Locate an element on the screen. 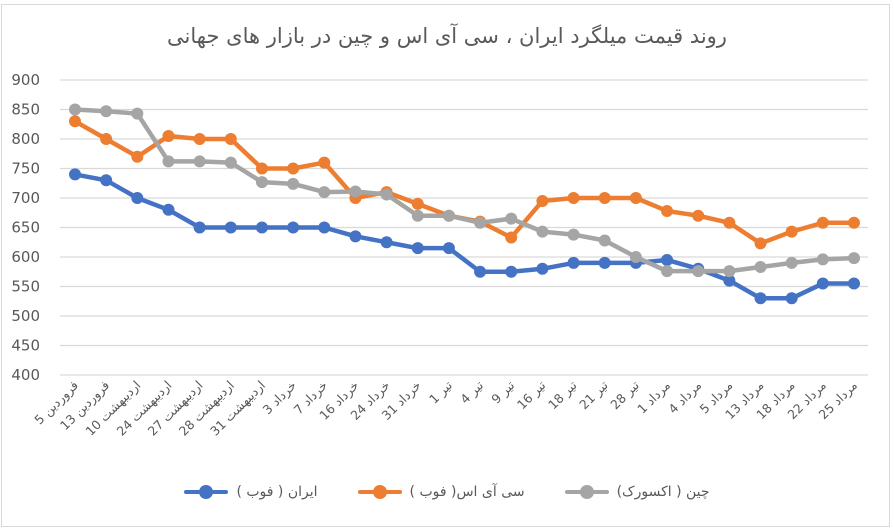 The height and width of the screenshot is (530, 894). legend-item-iran: ایران ( فوب ) is located at coordinates (251, 492).